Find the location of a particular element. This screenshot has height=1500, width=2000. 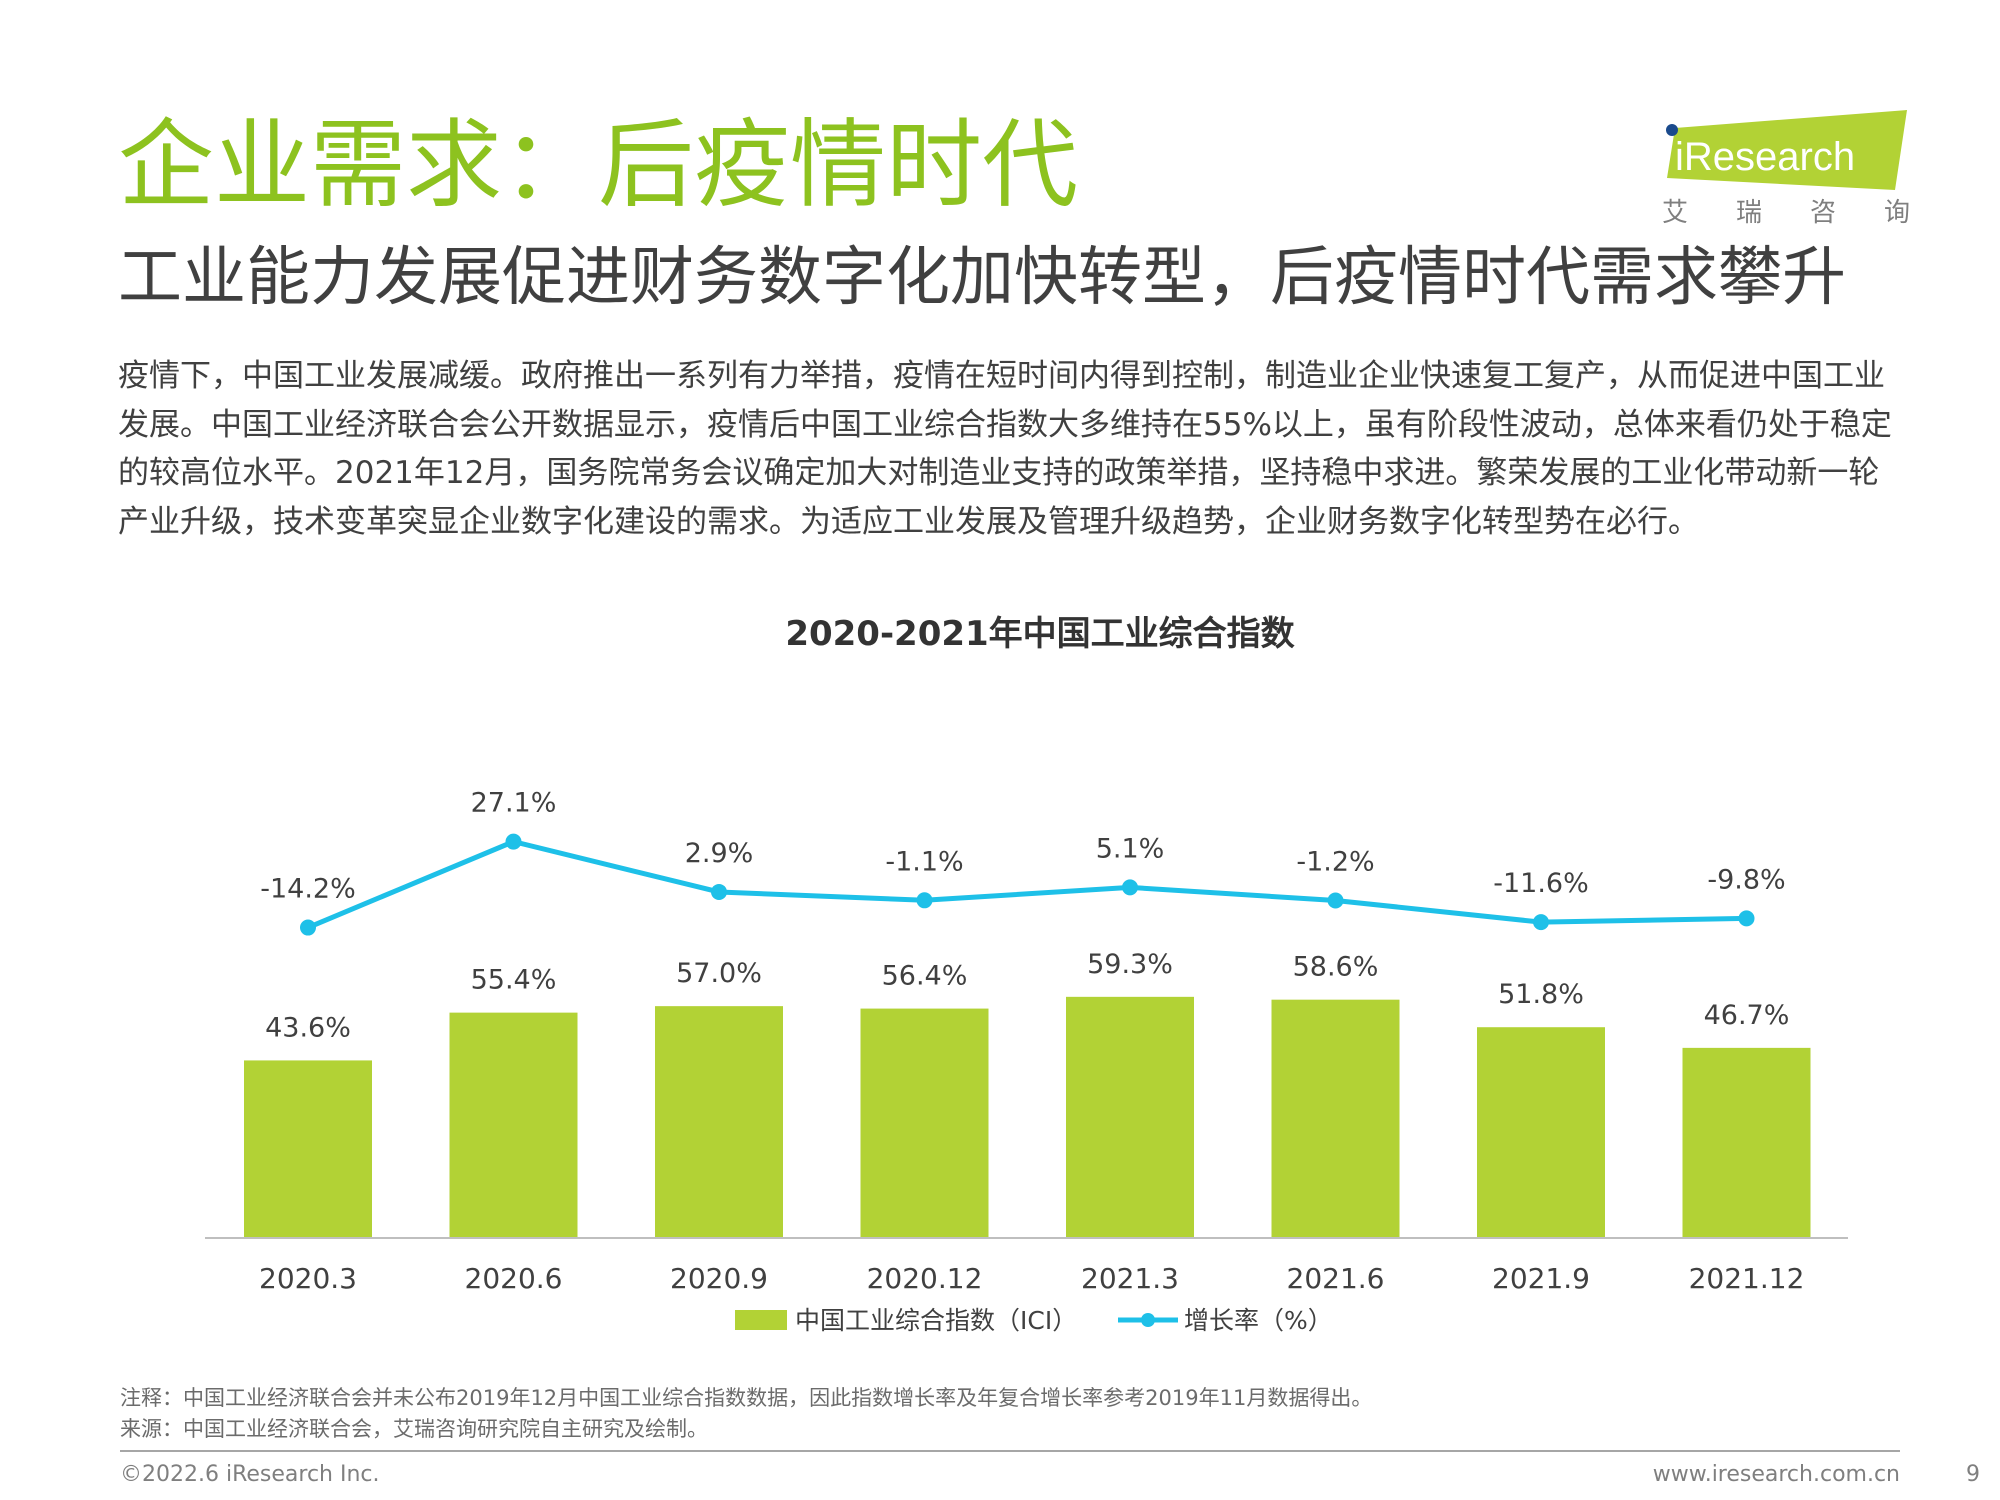

bars-layer is located at coordinates (1027, 1116).